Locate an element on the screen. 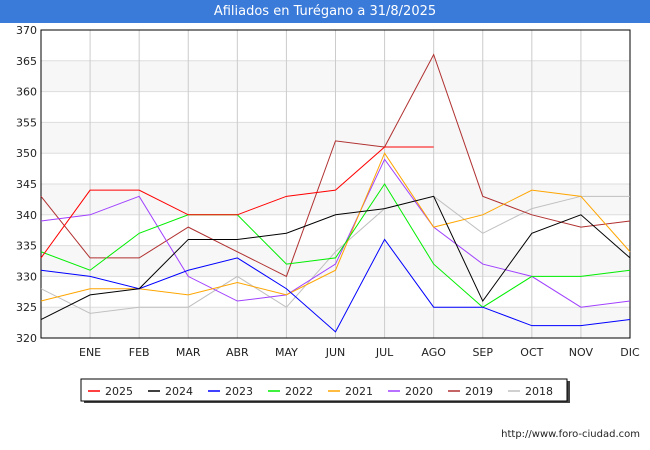  y-tick-label: 355 is located at coordinates (26, 122).